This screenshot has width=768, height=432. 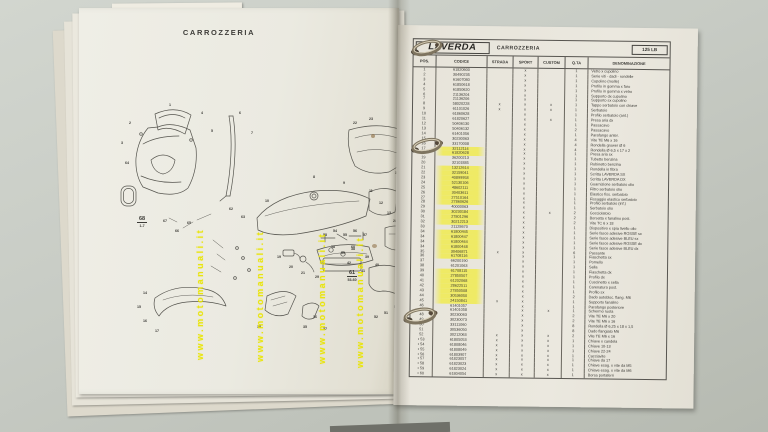 What do you see at coordinates (452, 47) in the screenshot?
I see `laverda-logo: LAVERDA` at bounding box center [452, 47].